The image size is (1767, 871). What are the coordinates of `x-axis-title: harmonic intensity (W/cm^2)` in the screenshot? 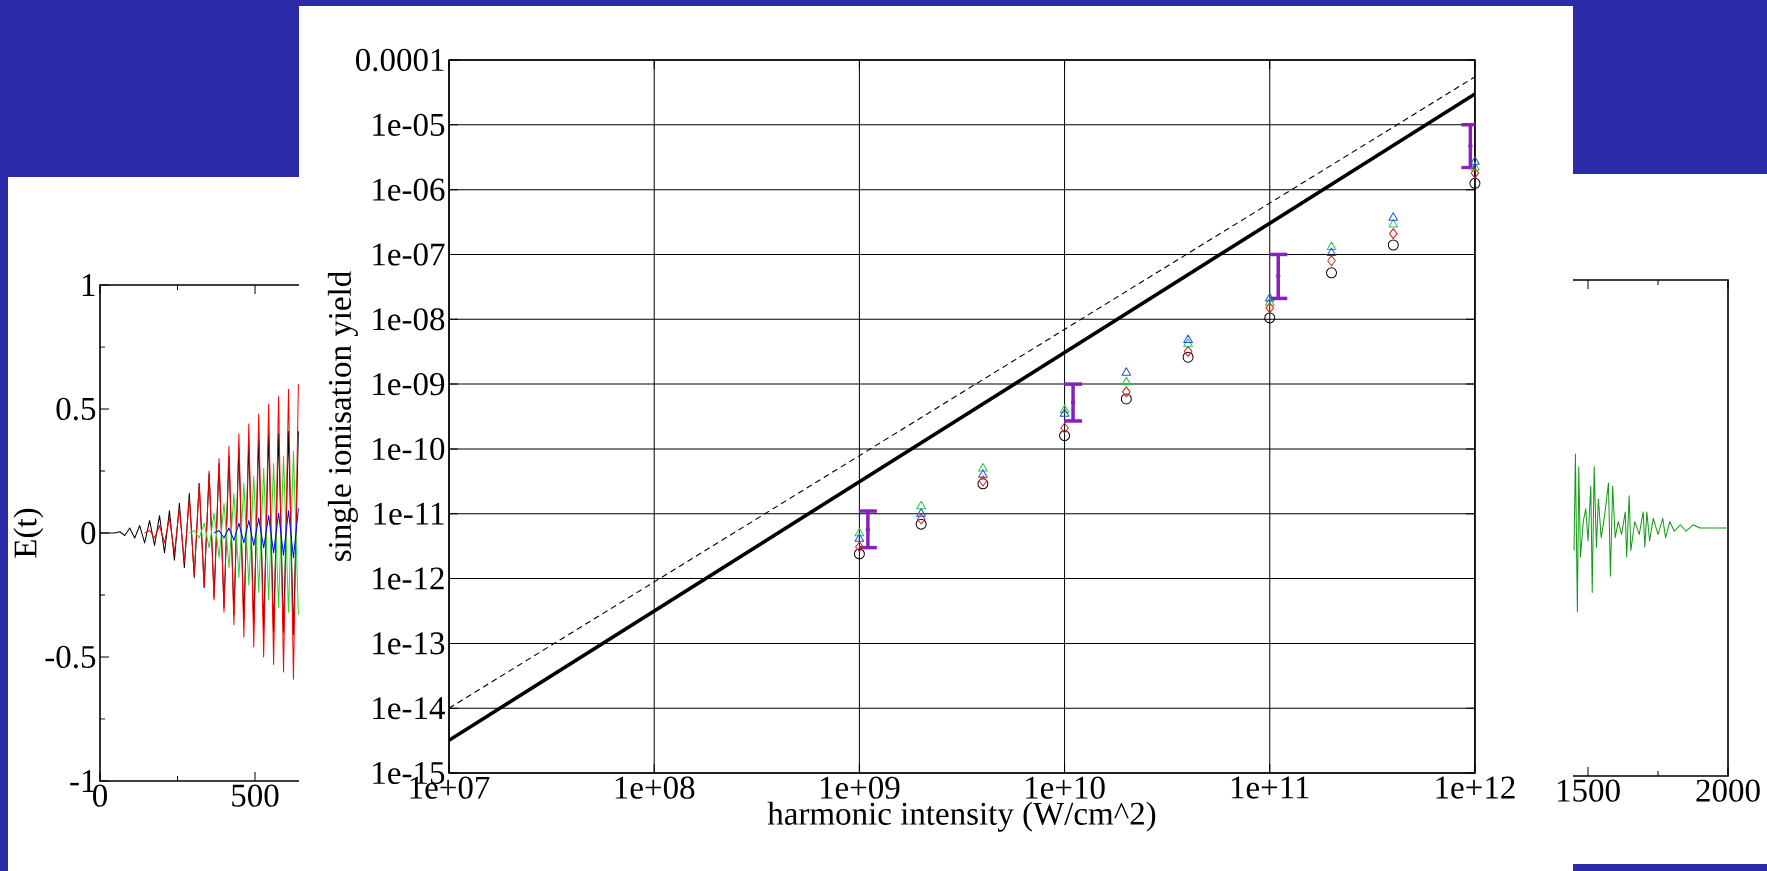 It's located at (961, 816).